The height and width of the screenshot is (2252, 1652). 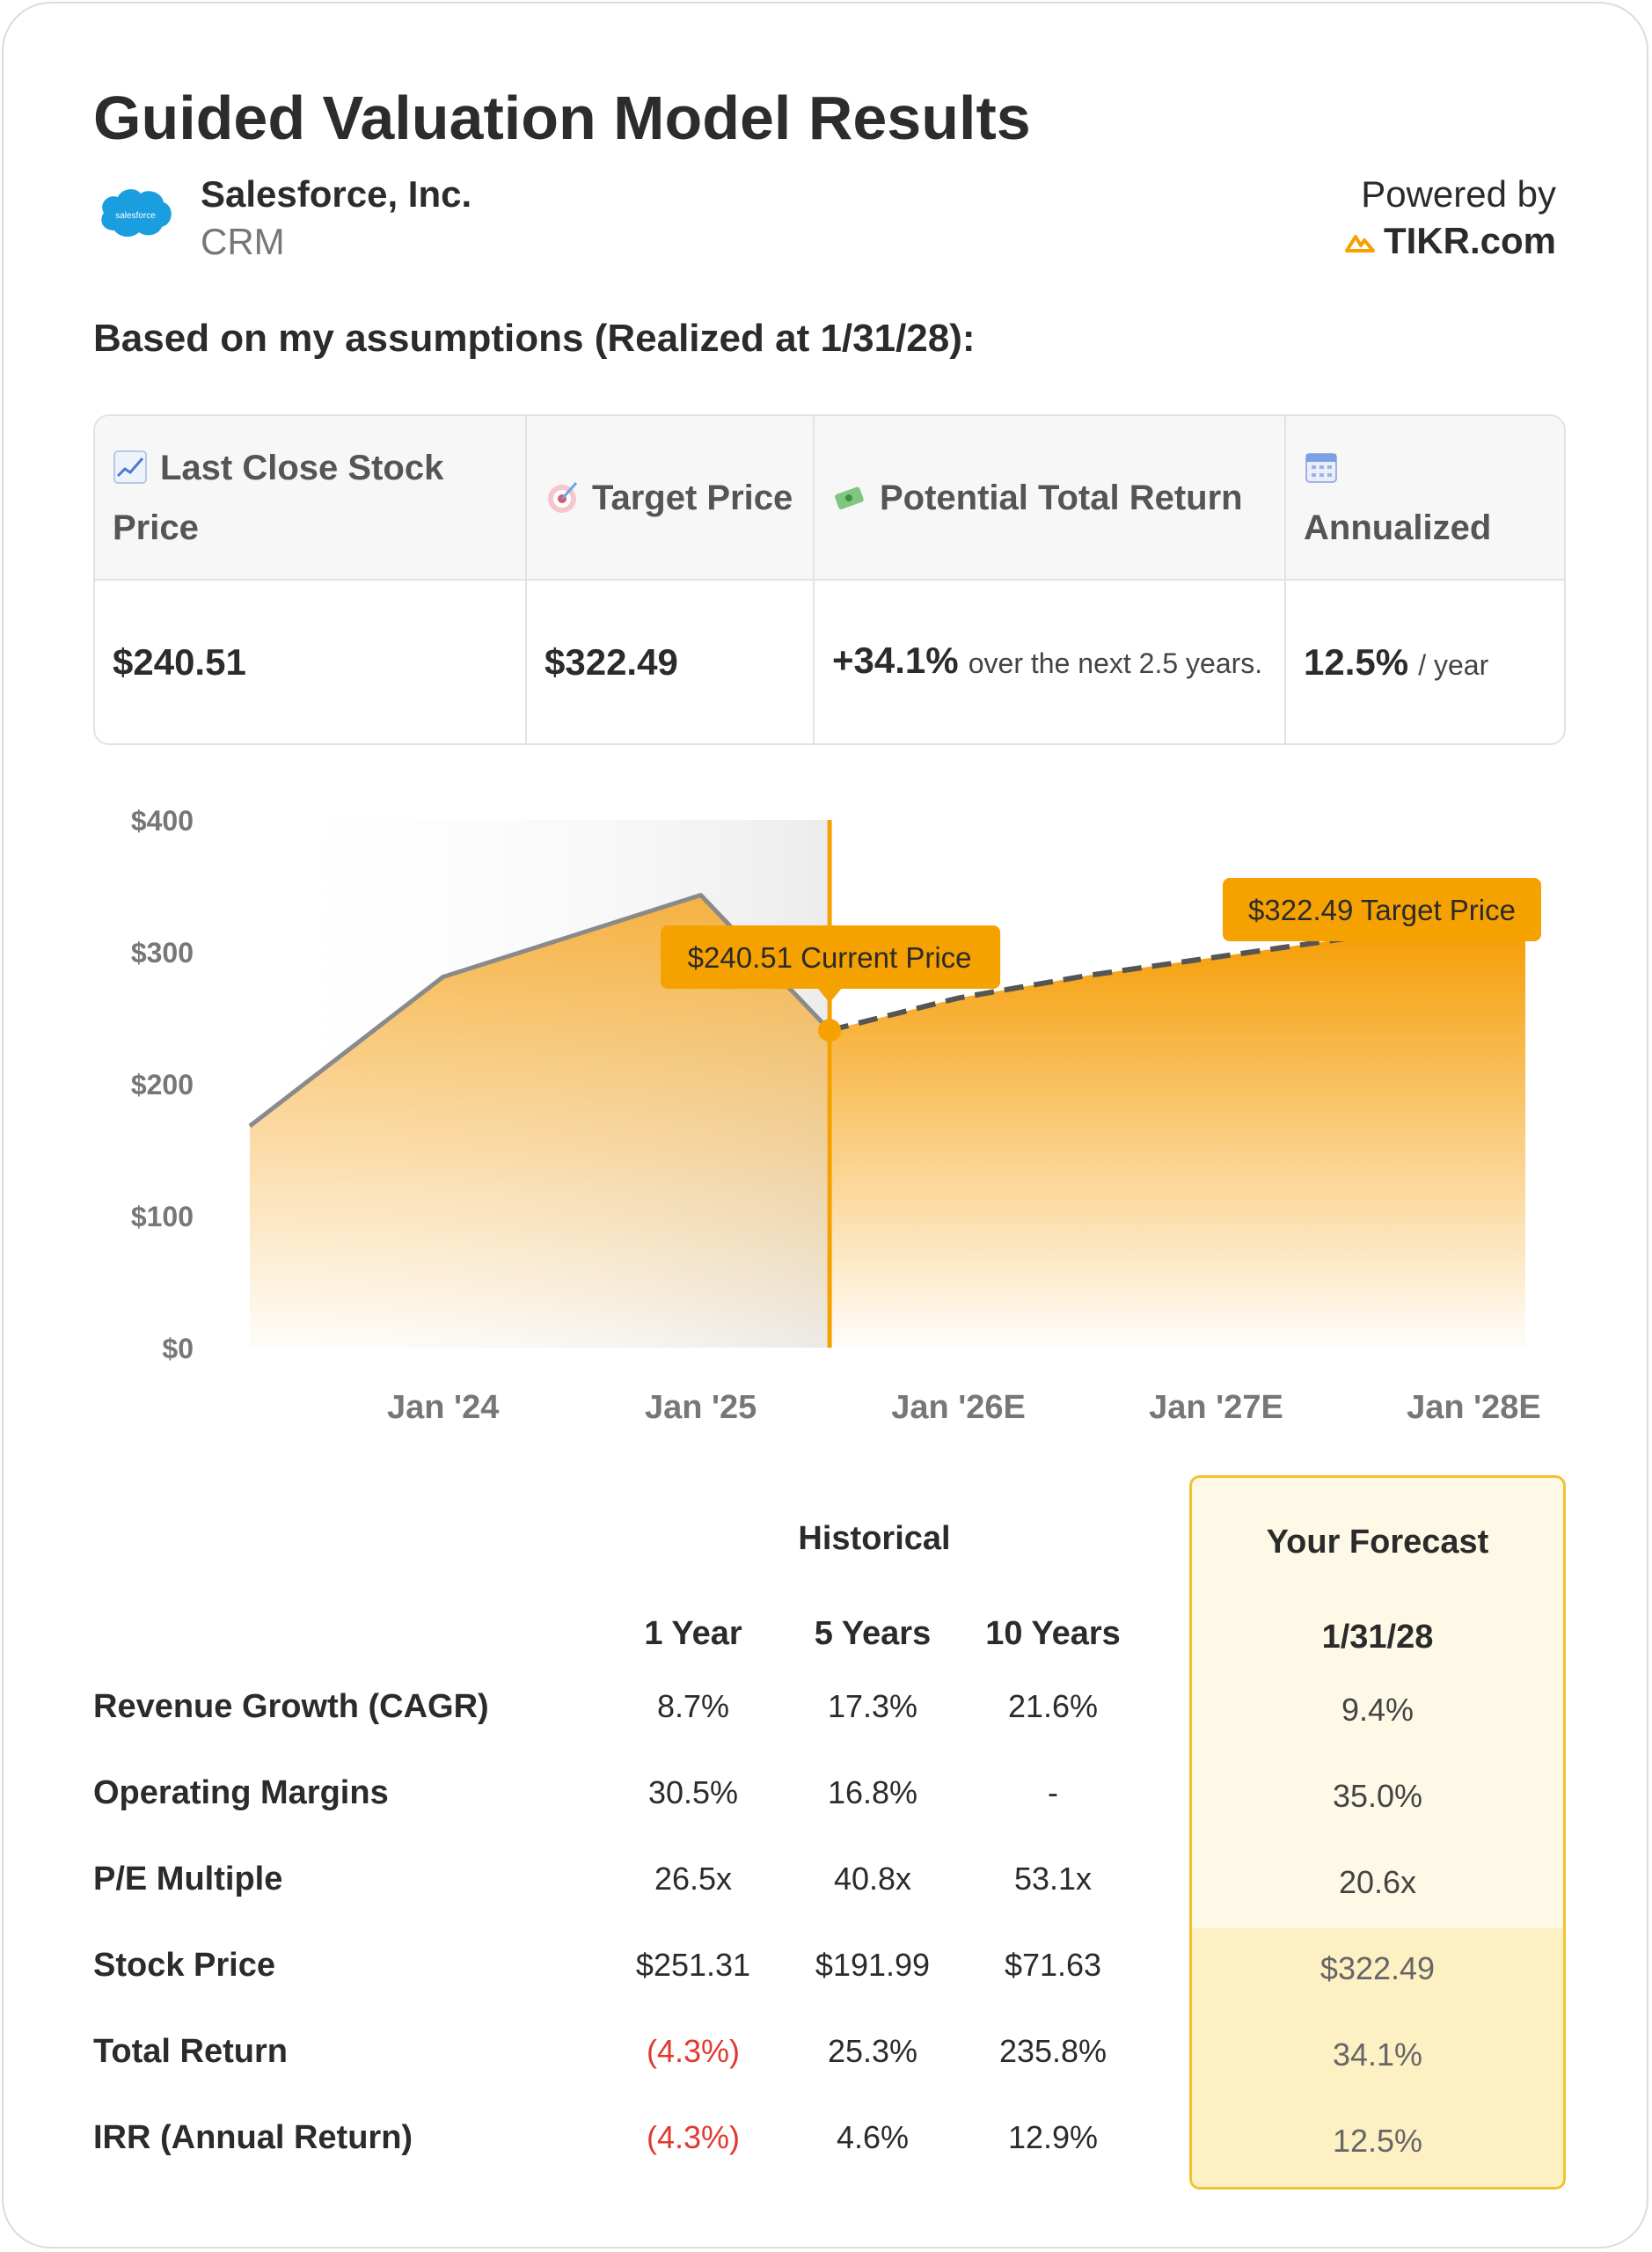 What do you see at coordinates (1053, 1879) in the screenshot?
I see `metric-cell: 53.1x` at bounding box center [1053, 1879].